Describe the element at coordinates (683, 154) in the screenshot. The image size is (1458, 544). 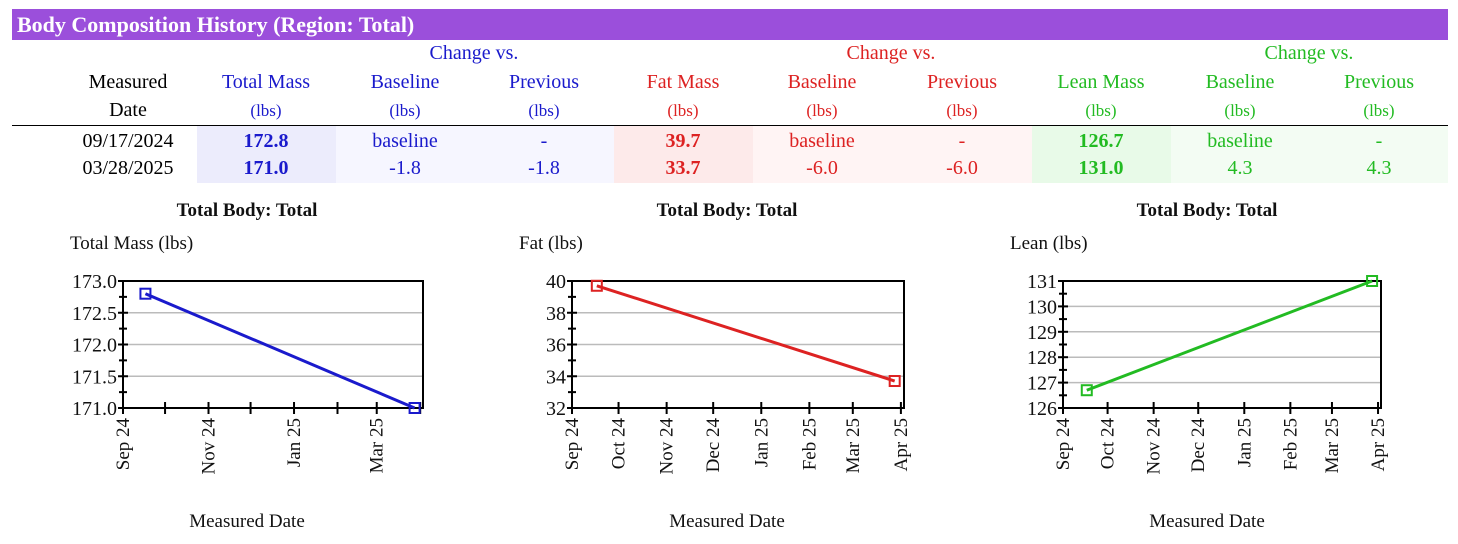
I see `fat-mass-column-bg` at that location.